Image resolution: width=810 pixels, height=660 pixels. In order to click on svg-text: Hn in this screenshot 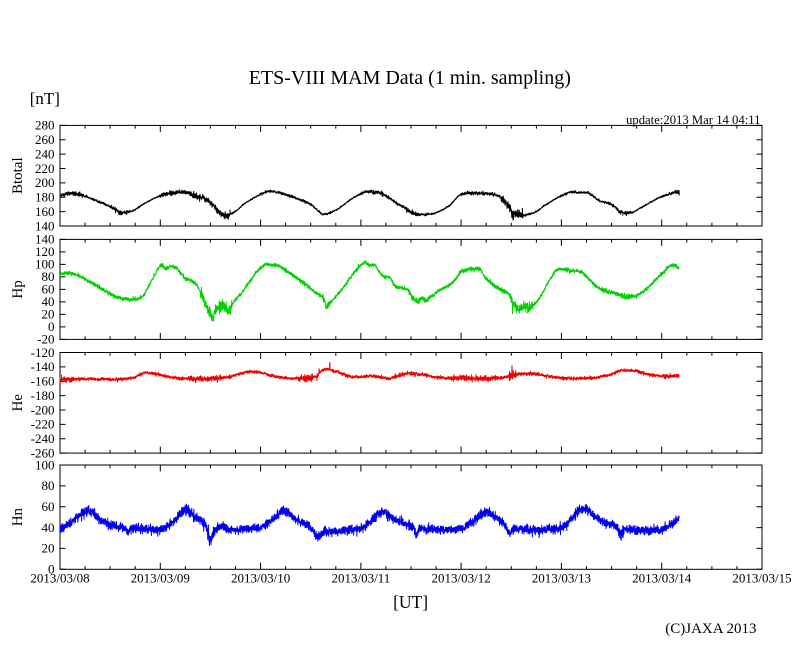, I will do `click(18, 516)`.